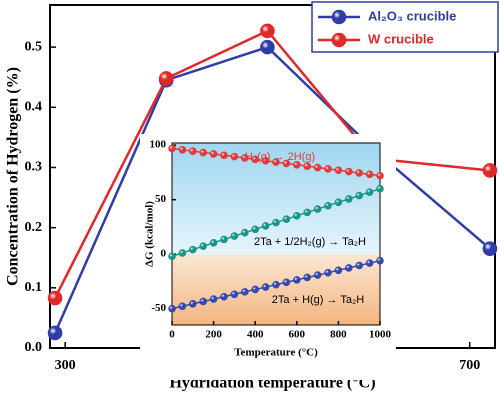  What do you see at coordinates (164, 254) in the screenshot?
I see `y-tick-label: 0` at bounding box center [164, 254].